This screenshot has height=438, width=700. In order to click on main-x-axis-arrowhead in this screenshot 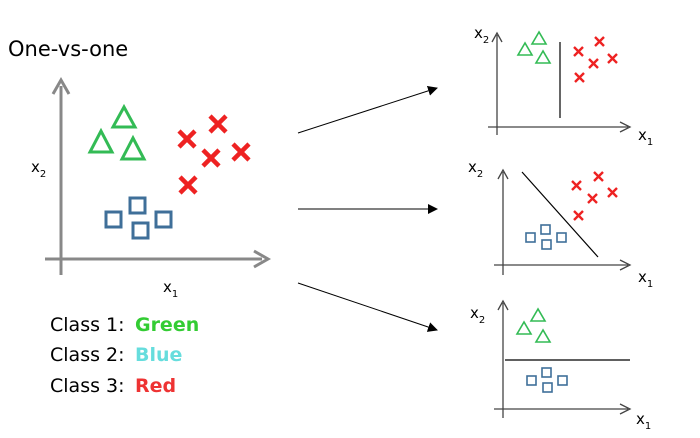, I will do `click(262, 259)`.